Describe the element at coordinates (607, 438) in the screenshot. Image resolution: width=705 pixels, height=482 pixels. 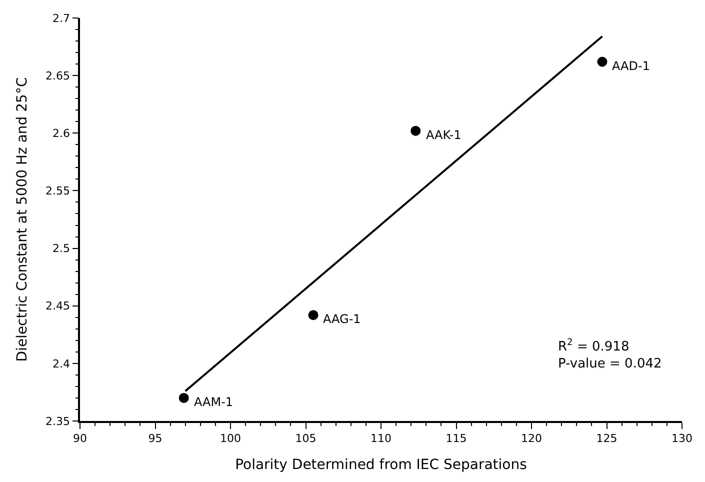
I see `x-tick-label: 125` at that location.